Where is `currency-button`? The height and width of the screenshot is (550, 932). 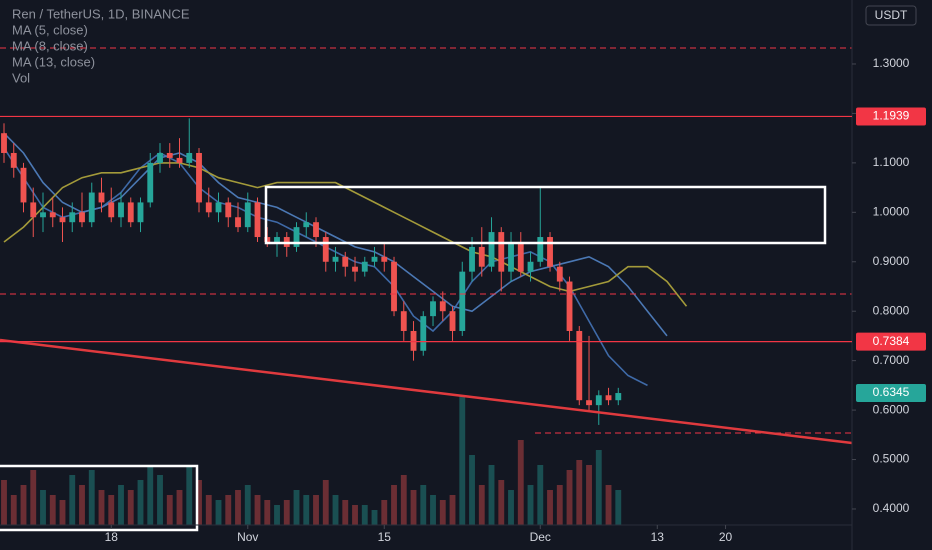 currency-button is located at coordinates (891, 15).